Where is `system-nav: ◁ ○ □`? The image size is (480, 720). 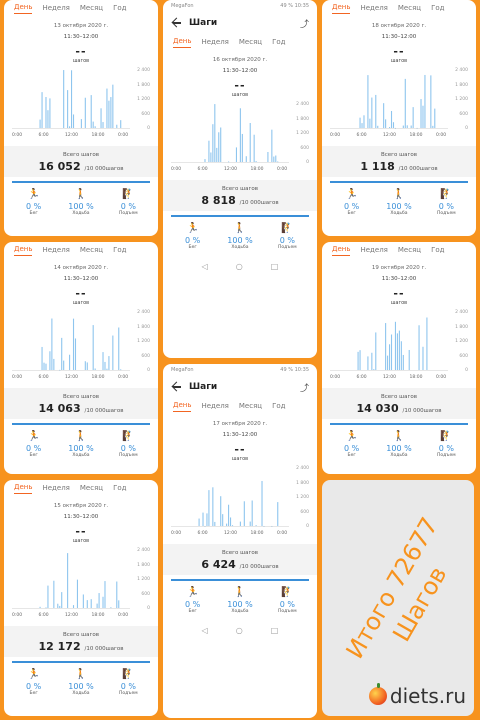
system-nav: ◁ ○ □ is located at coordinates (240, 630).